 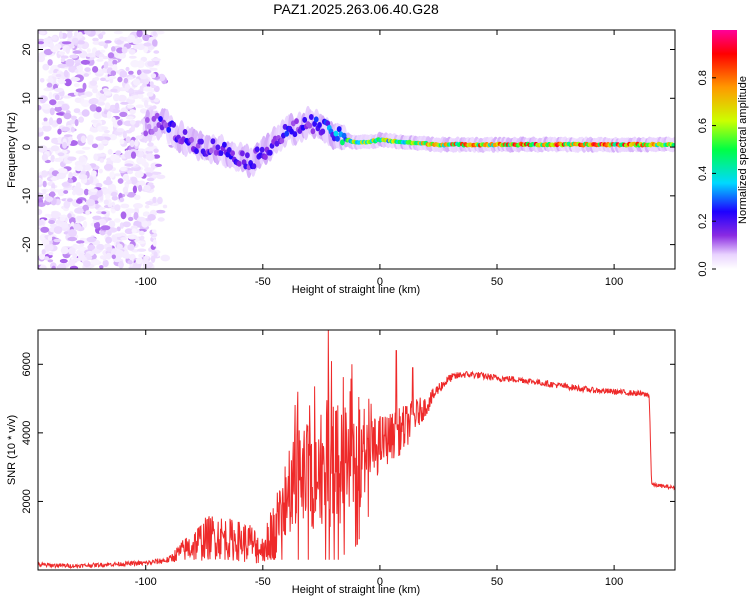 I want to click on colorbar-ticks: 0.0 0.2 0.4 0.6 0.8, so click(x=706, y=173).